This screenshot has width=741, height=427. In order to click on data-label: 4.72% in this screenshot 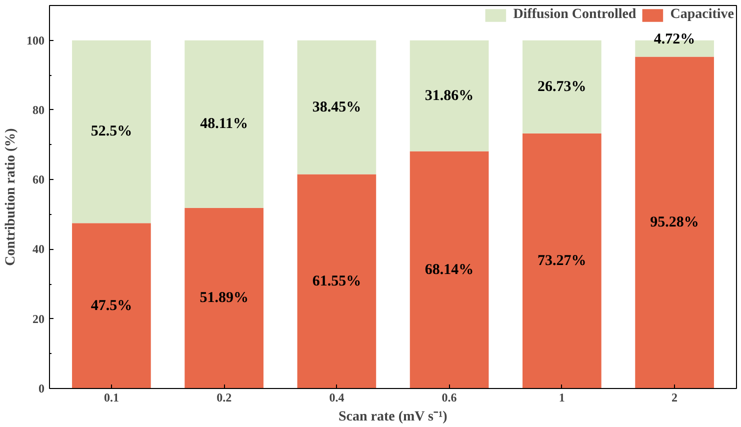, I will do `click(675, 39)`.